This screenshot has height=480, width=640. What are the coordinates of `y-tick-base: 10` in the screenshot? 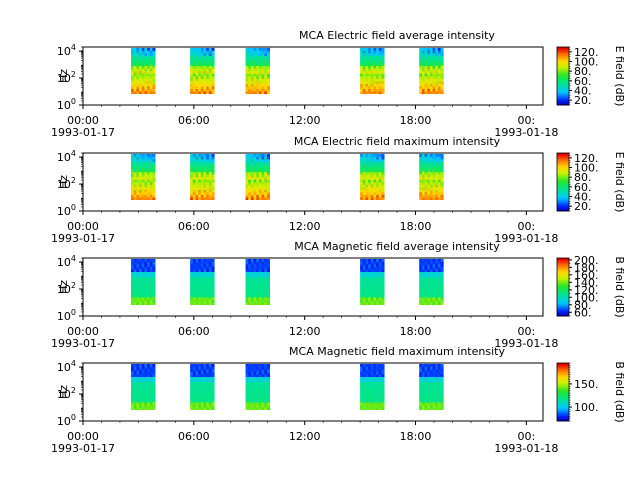 It's located at (64, 262).